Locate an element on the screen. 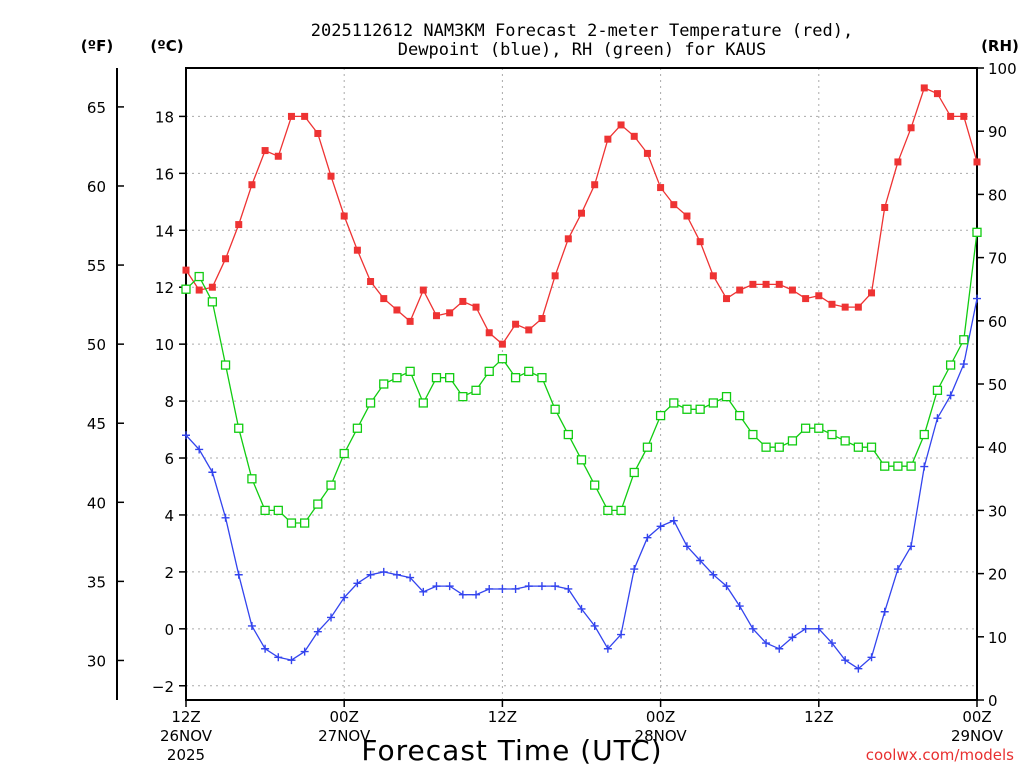  rh-tick-label: 90 is located at coordinates (997, 132).